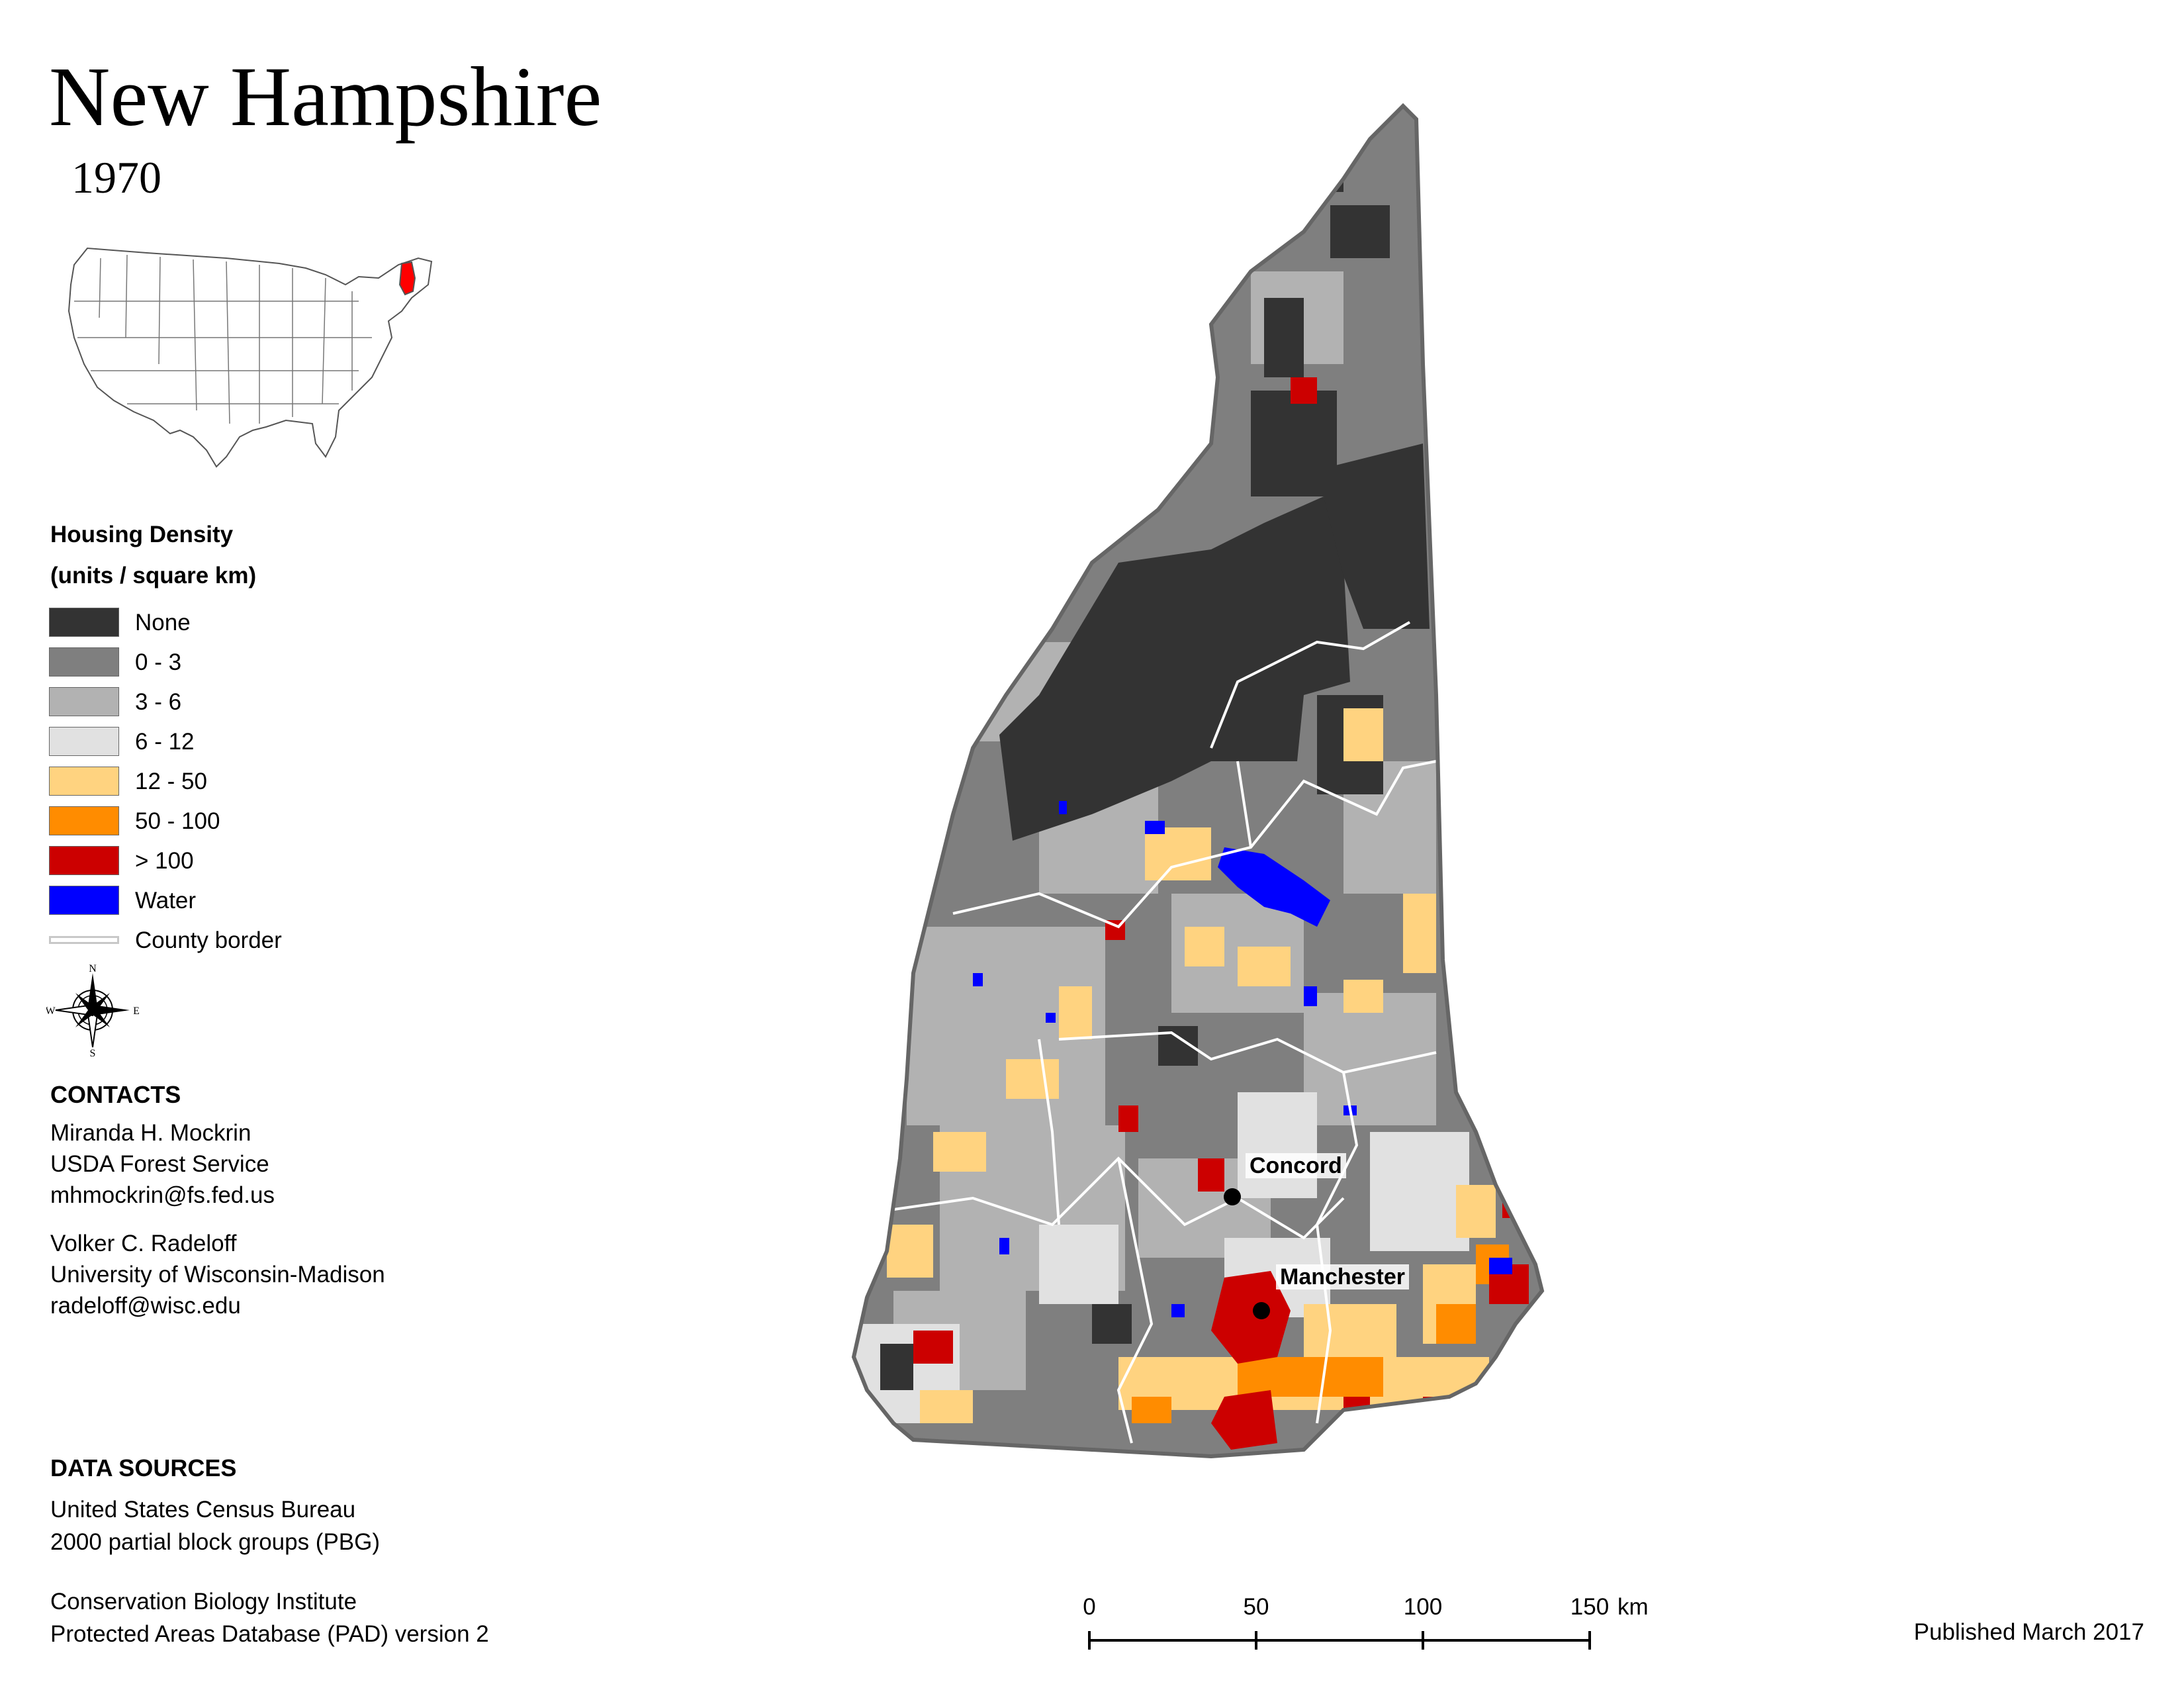  What do you see at coordinates (93, 1052) in the screenshot?
I see `compass-s: S` at bounding box center [93, 1052].